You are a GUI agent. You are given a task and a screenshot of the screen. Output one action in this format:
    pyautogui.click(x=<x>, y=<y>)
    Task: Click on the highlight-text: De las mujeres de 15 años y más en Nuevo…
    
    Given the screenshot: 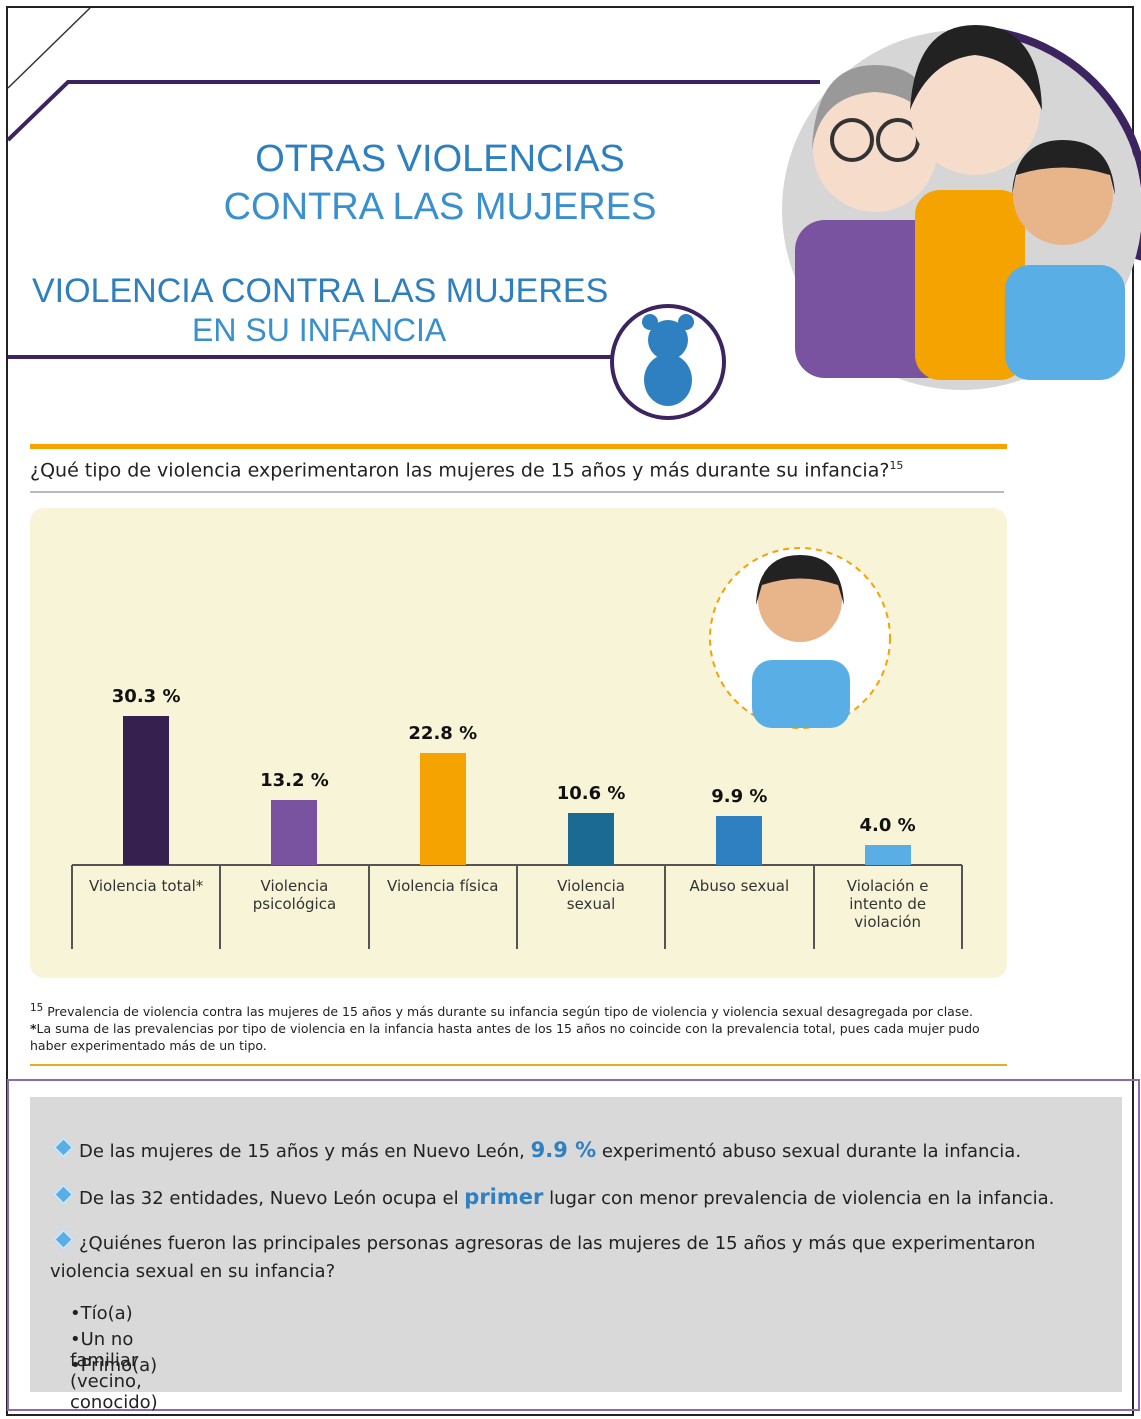 What is the action you would take?
    pyautogui.click(x=305, y=1151)
    